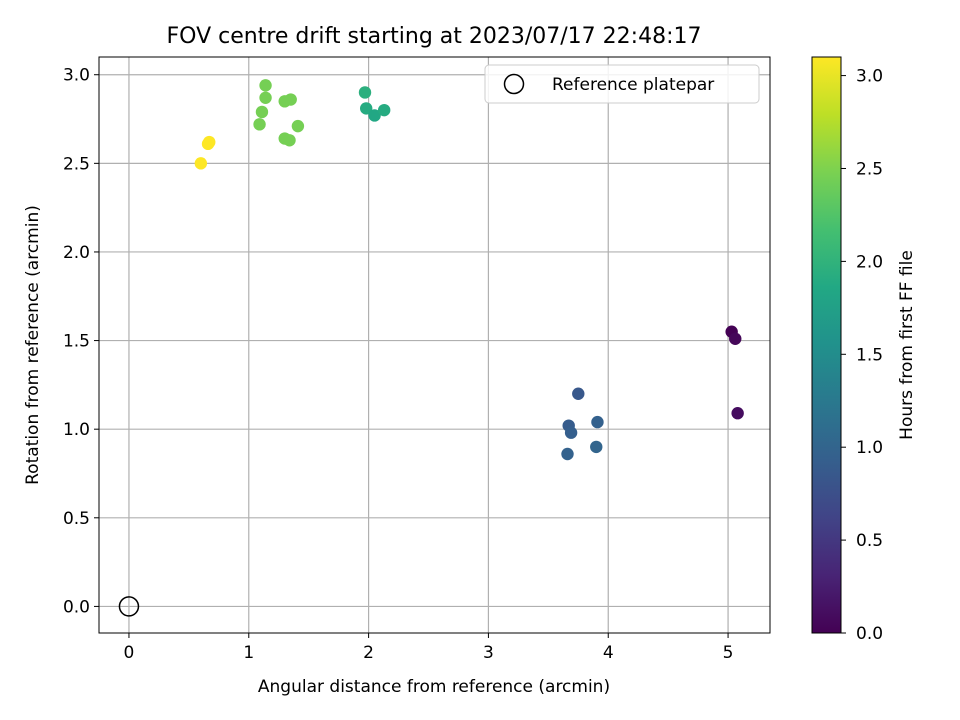  I want to click on x-axis-label: Angular distance from reference (arcmin), so click(434, 687).